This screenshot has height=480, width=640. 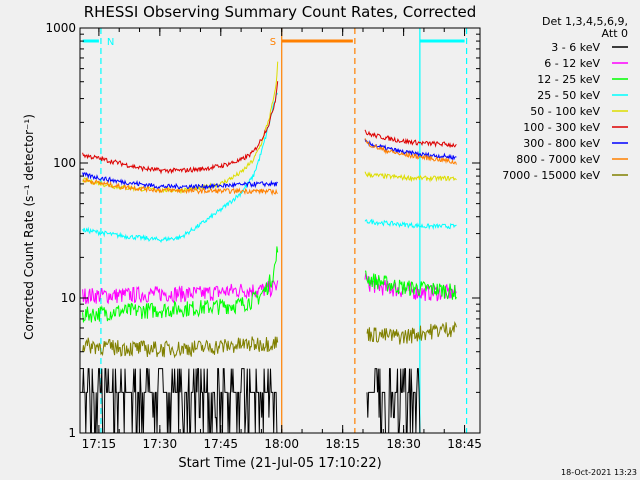 What do you see at coordinates (568, 95) in the screenshot?
I see `legend-entry: 25 - 50 keV` at bounding box center [568, 95].